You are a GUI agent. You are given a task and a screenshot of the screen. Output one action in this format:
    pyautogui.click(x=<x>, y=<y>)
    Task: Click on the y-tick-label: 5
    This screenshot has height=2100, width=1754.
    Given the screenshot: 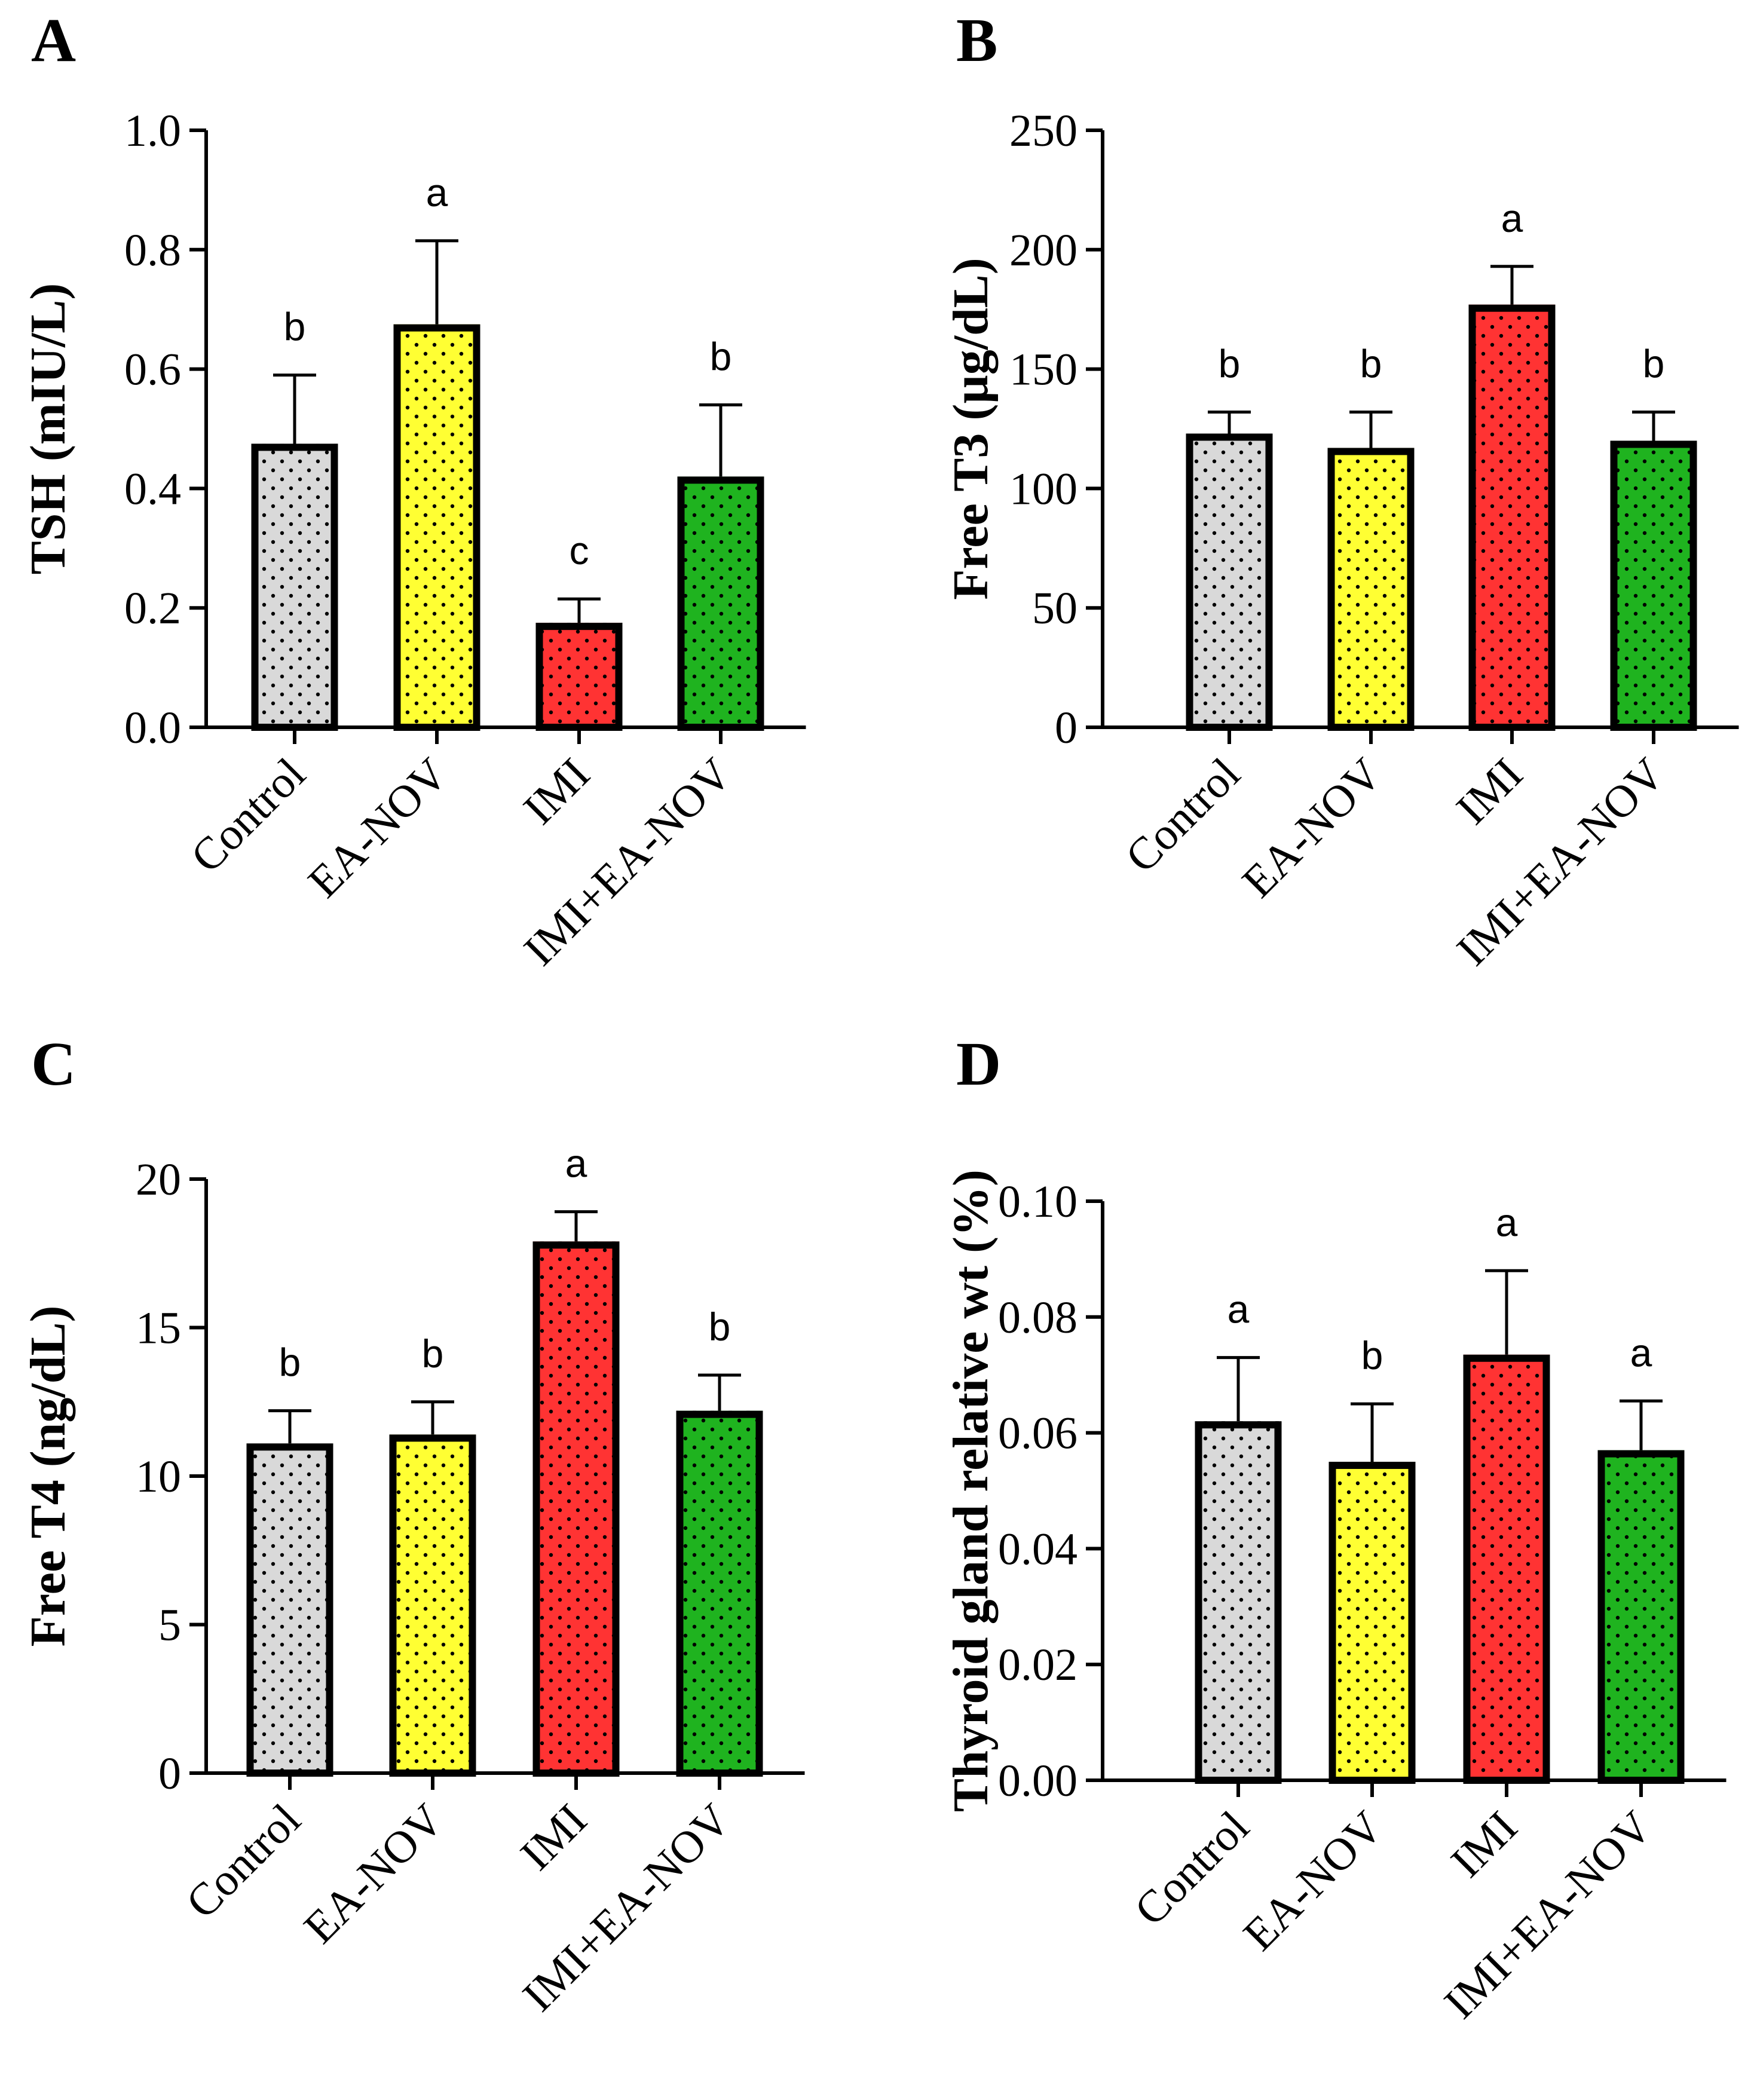 What is the action you would take?
    pyautogui.click(x=169, y=1626)
    